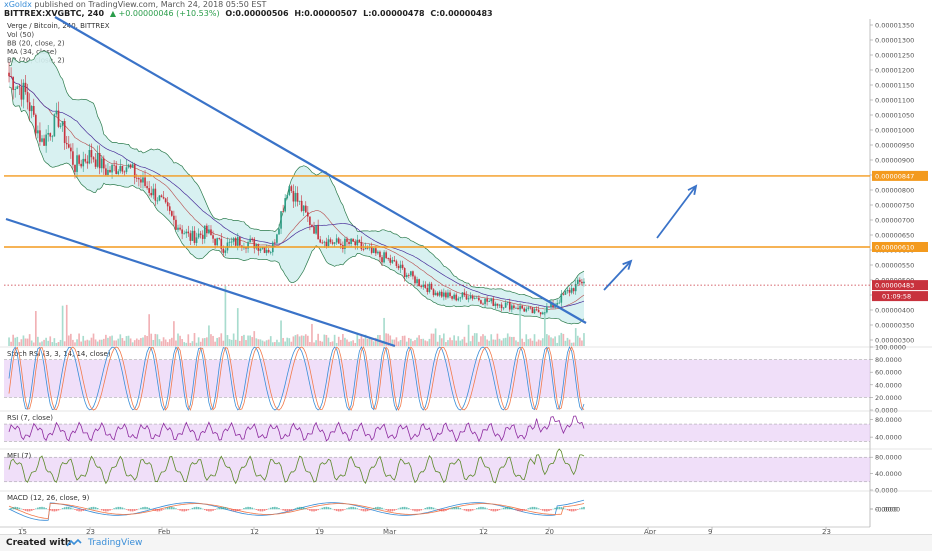 Image resolution: width=932 pixels, height=551 pixels. What do you see at coordinates (466, 472) in the screenshot?
I see `mfi-pane: MFI (7)80.000040.00000.0000` at bounding box center [466, 472].